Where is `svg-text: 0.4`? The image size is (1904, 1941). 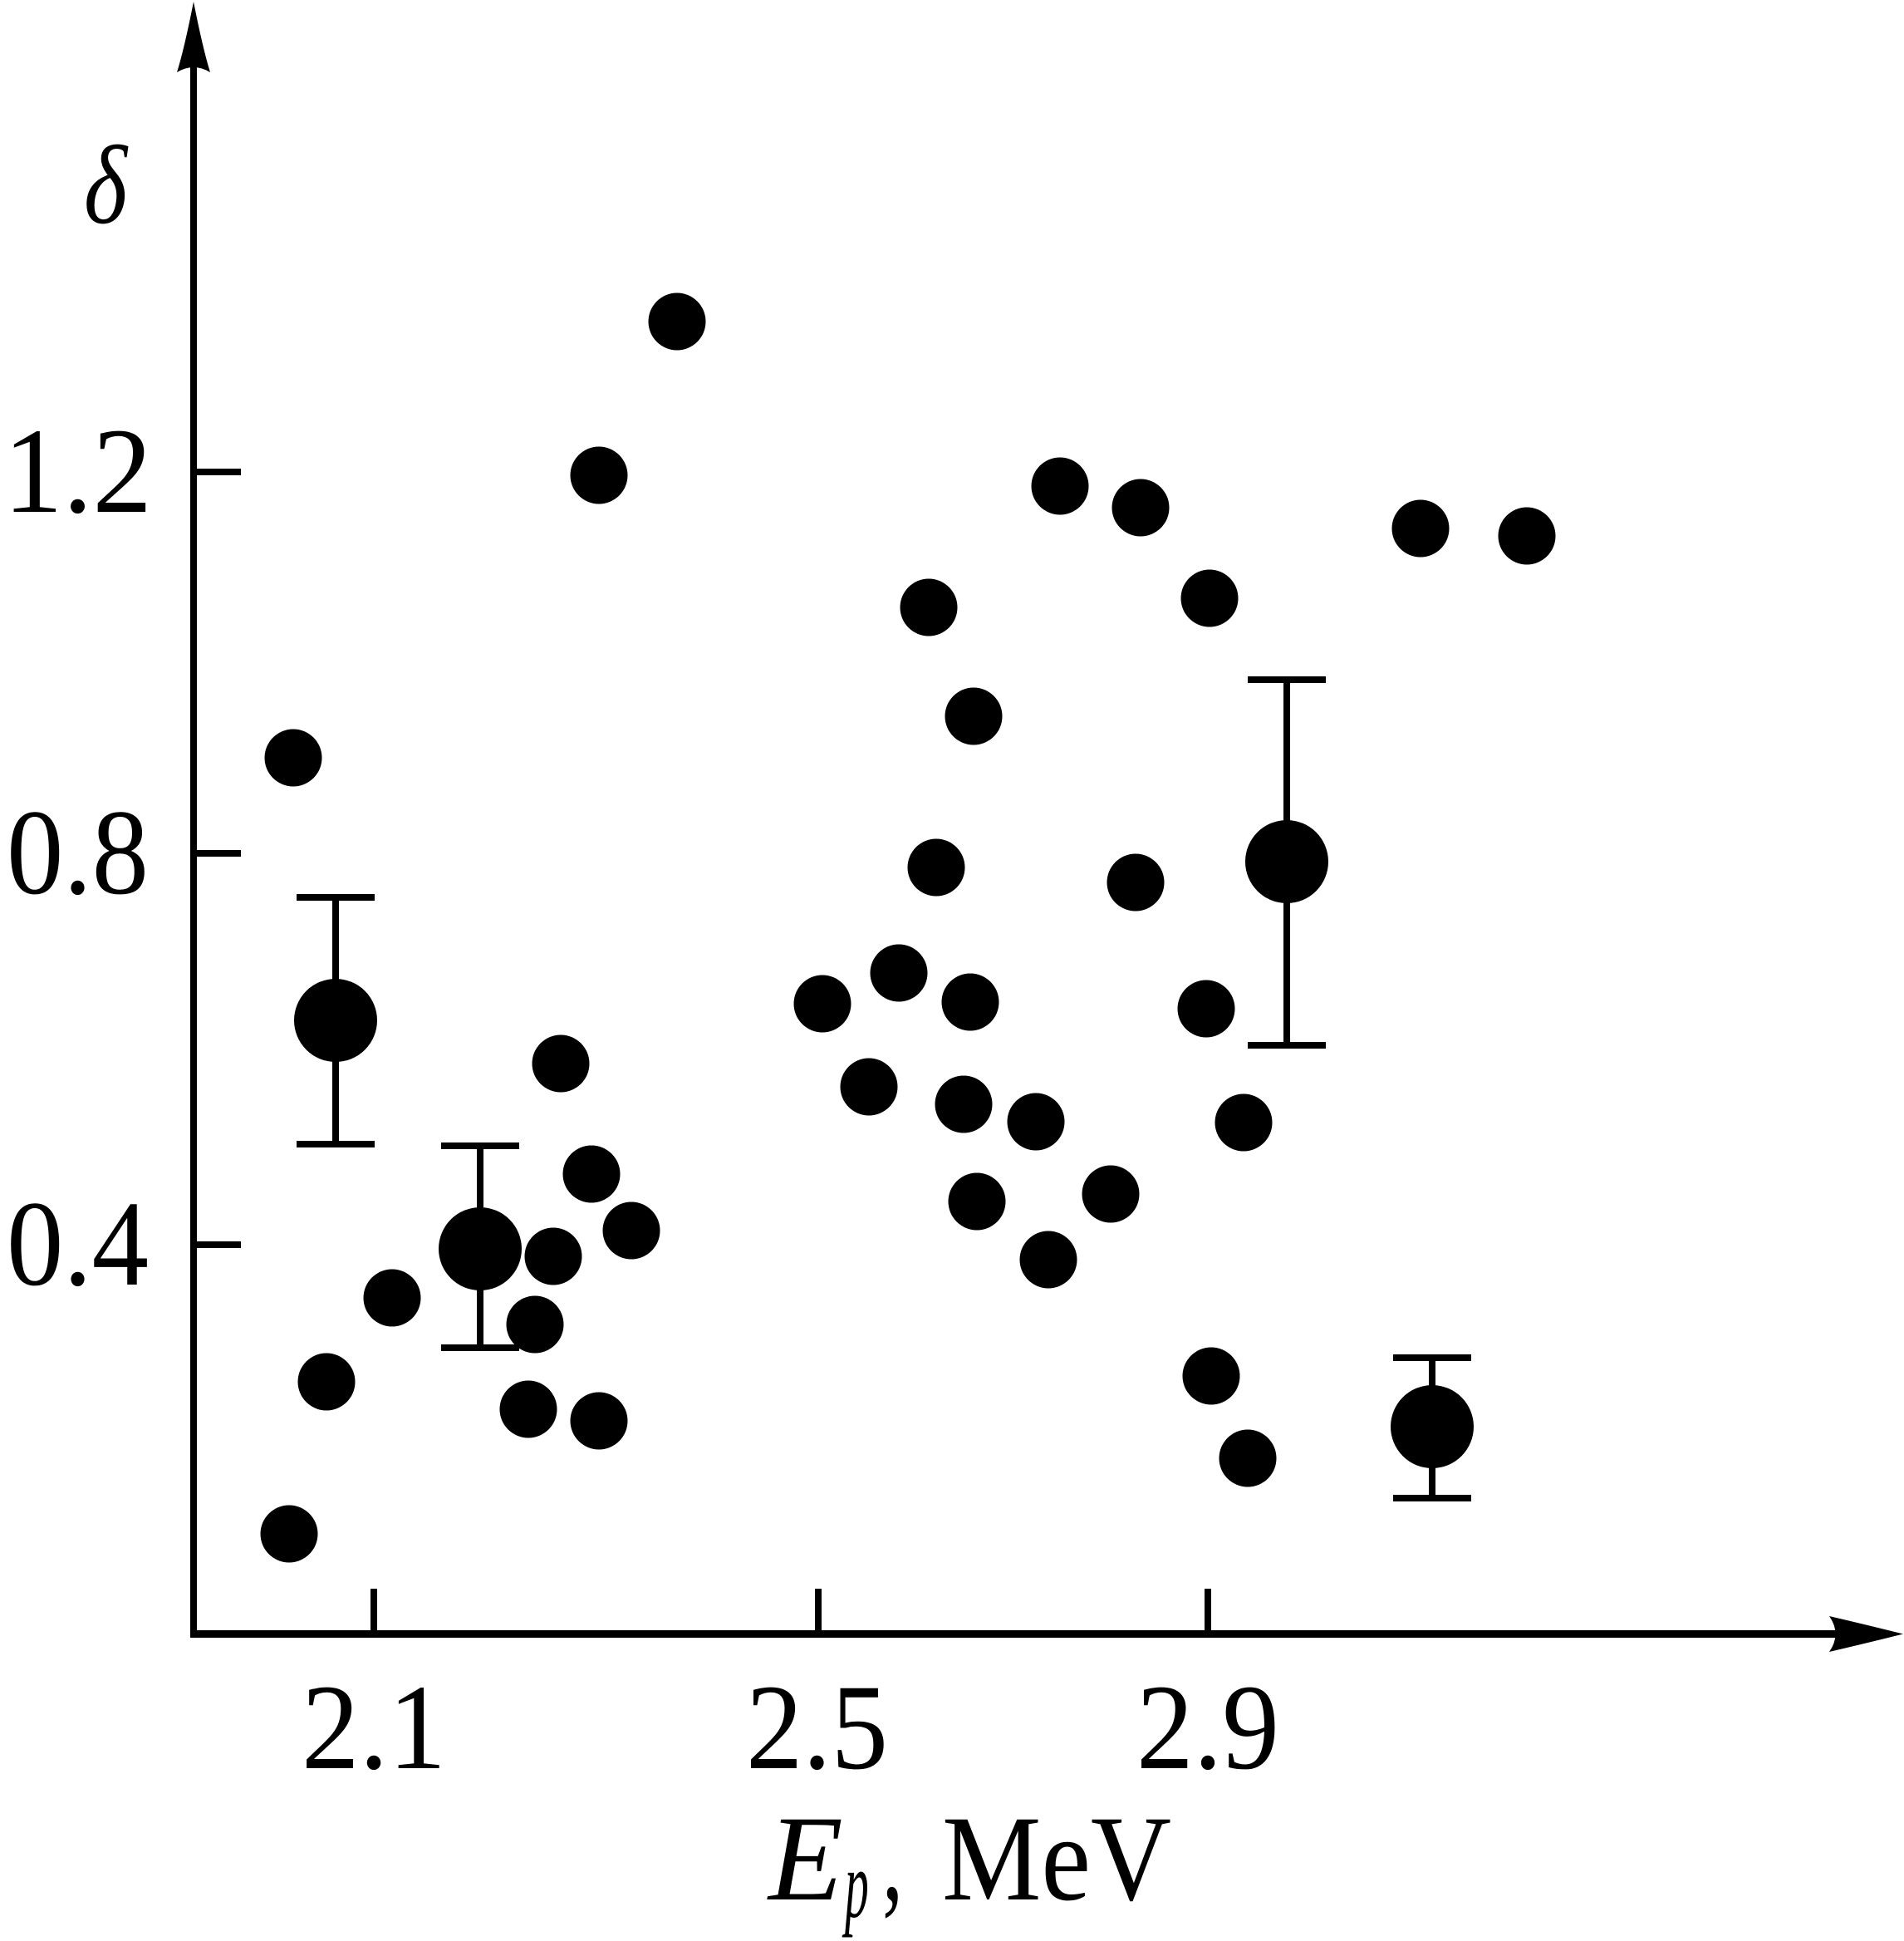 svg-text: 0.4 is located at coordinates (78, 1244).